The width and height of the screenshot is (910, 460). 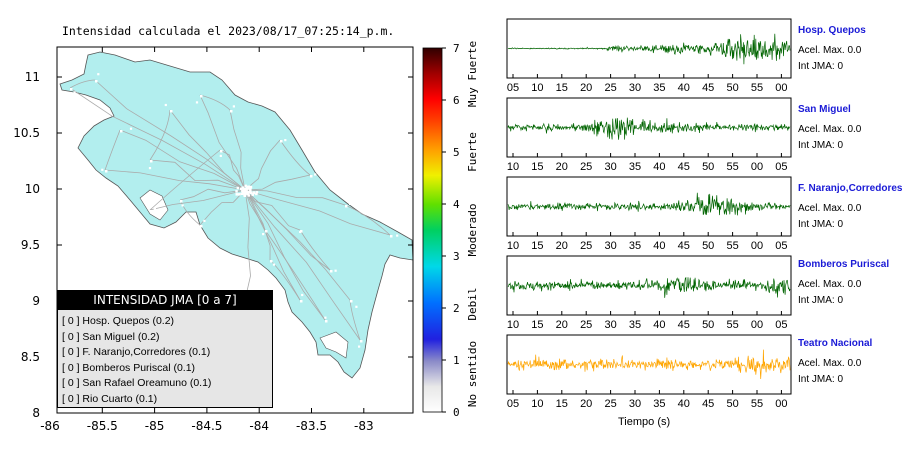 What do you see at coordinates (364, 426) in the screenshot?
I see `map-x-tick-label: -83` at bounding box center [364, 426].